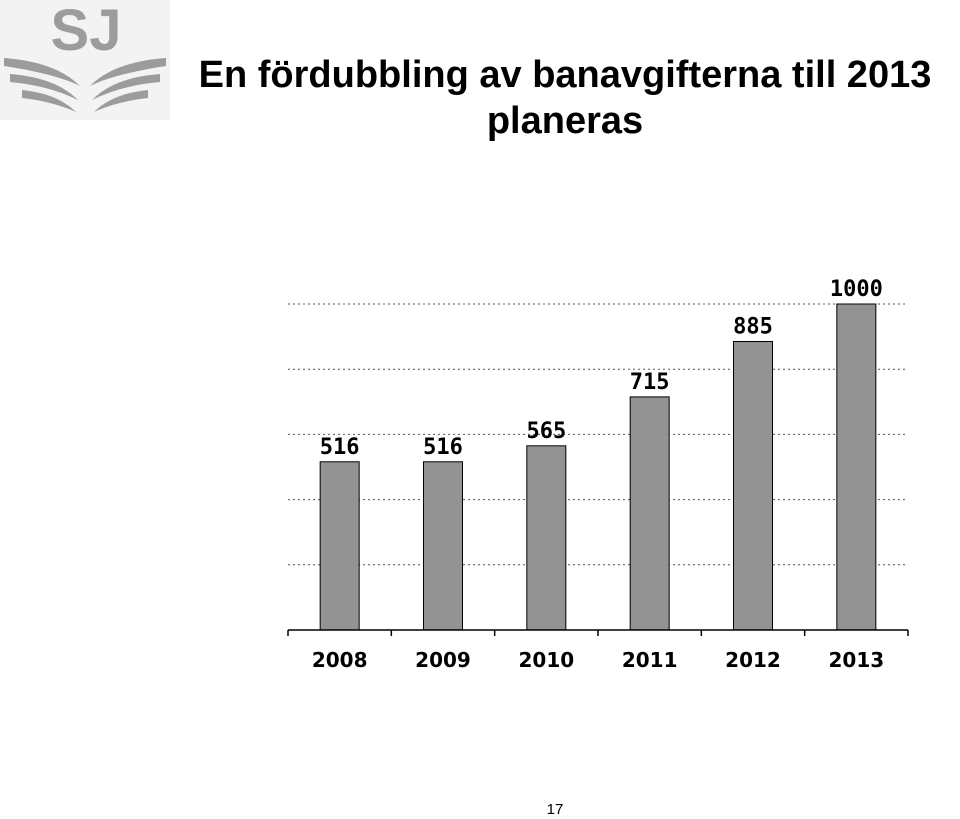 The height and width of the screenshot is (819, 960). Describe the element at coordinates (601, 368) in the screenshot. I see `value-labels: 516 516 565 715 885 1000` at that location.